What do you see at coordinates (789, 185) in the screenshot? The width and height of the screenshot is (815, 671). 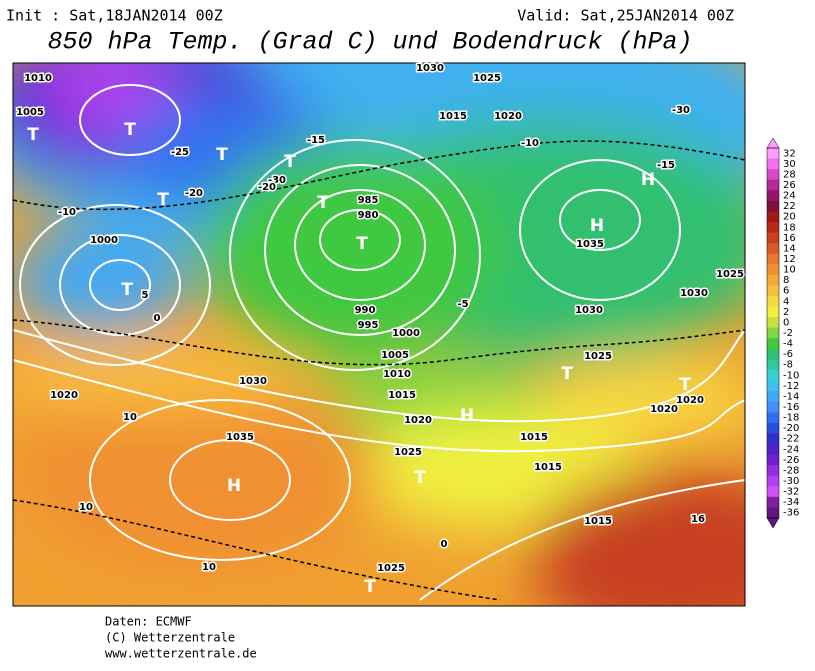 I see `colorbar-label: 26` at bounding box center [789, 185].